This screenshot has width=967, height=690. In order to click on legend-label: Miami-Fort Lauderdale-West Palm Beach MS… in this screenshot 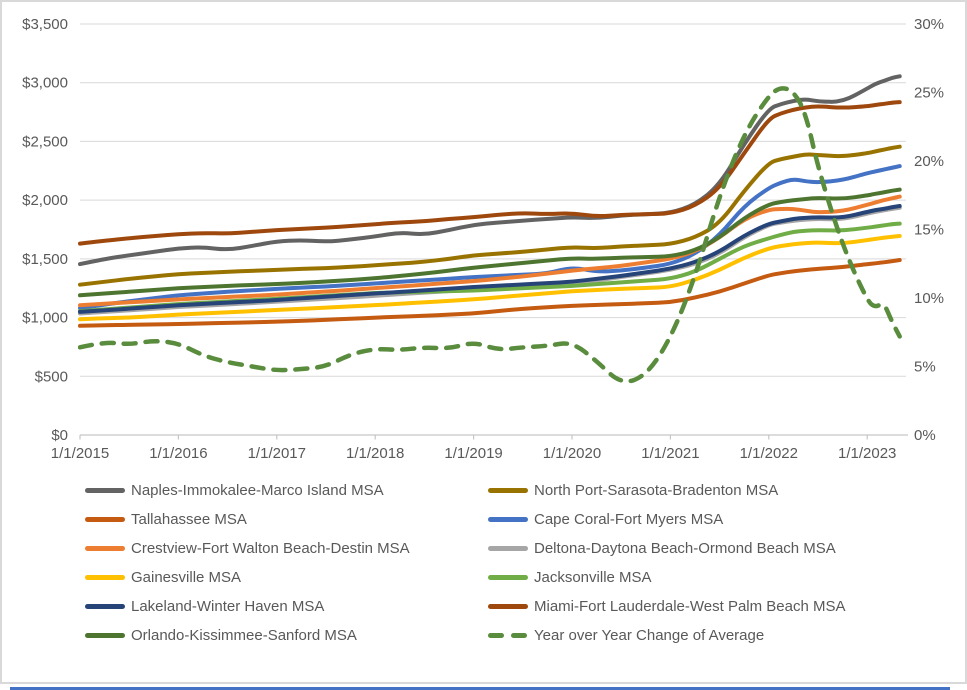, I will do `click(690, 606)`.